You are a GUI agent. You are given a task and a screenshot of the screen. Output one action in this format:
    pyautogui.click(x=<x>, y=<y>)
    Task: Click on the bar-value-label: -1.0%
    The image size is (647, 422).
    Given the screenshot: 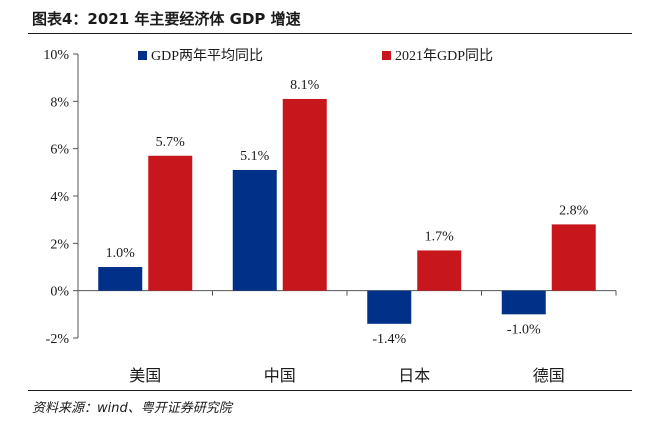 What is the action you would take?
    pyautogui.click(x=524, y=329)
    